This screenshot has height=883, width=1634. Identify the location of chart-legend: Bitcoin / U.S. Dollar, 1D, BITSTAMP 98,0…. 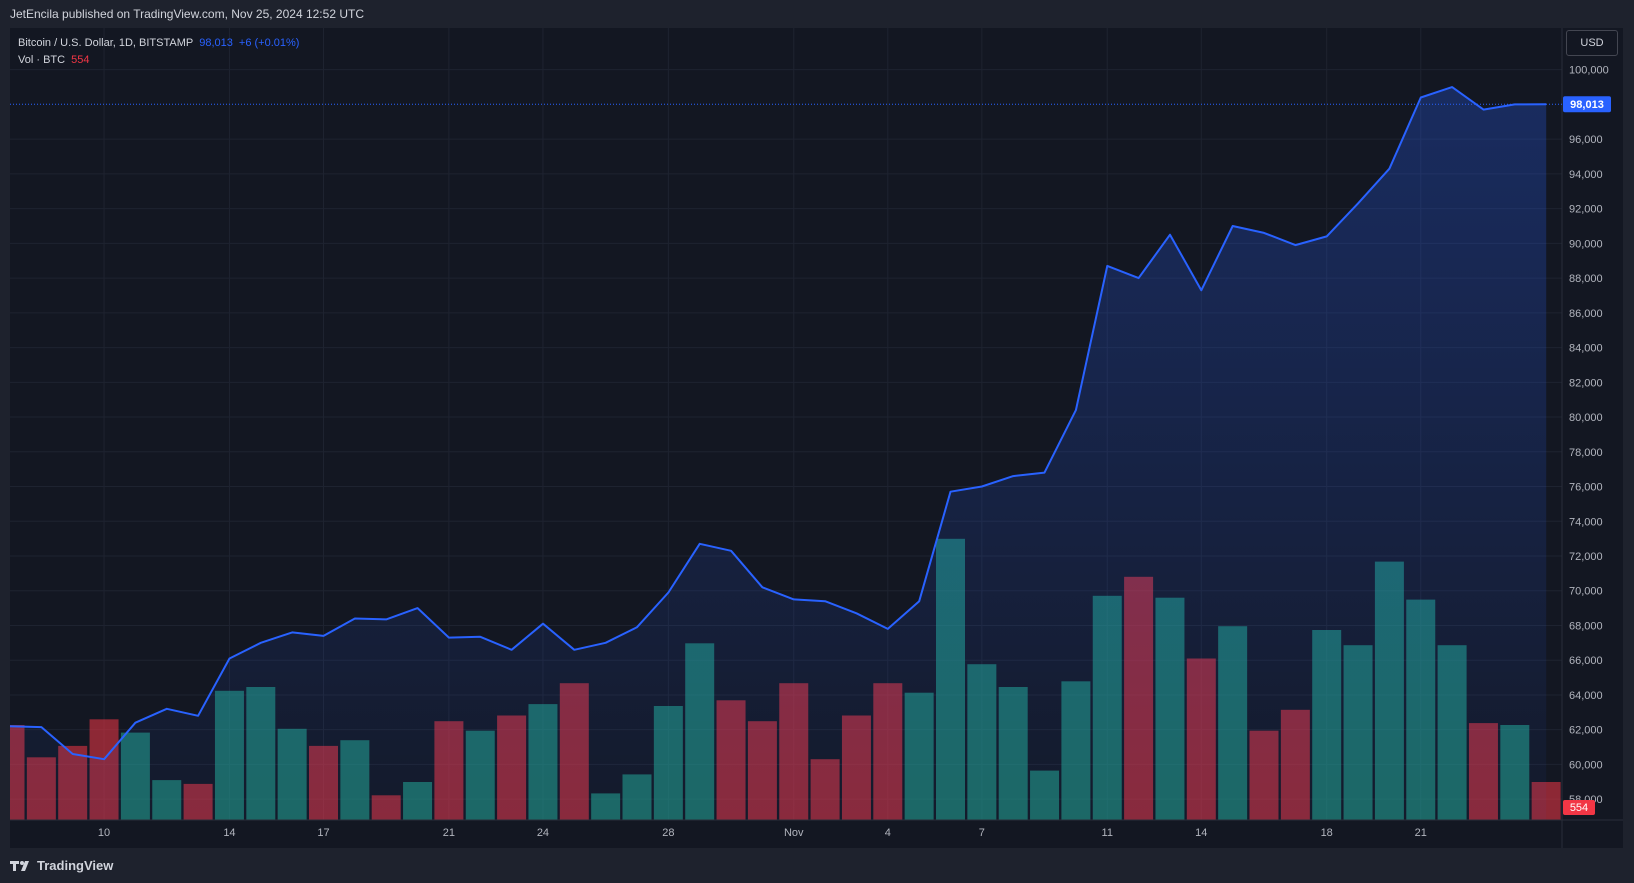
(158, 52).